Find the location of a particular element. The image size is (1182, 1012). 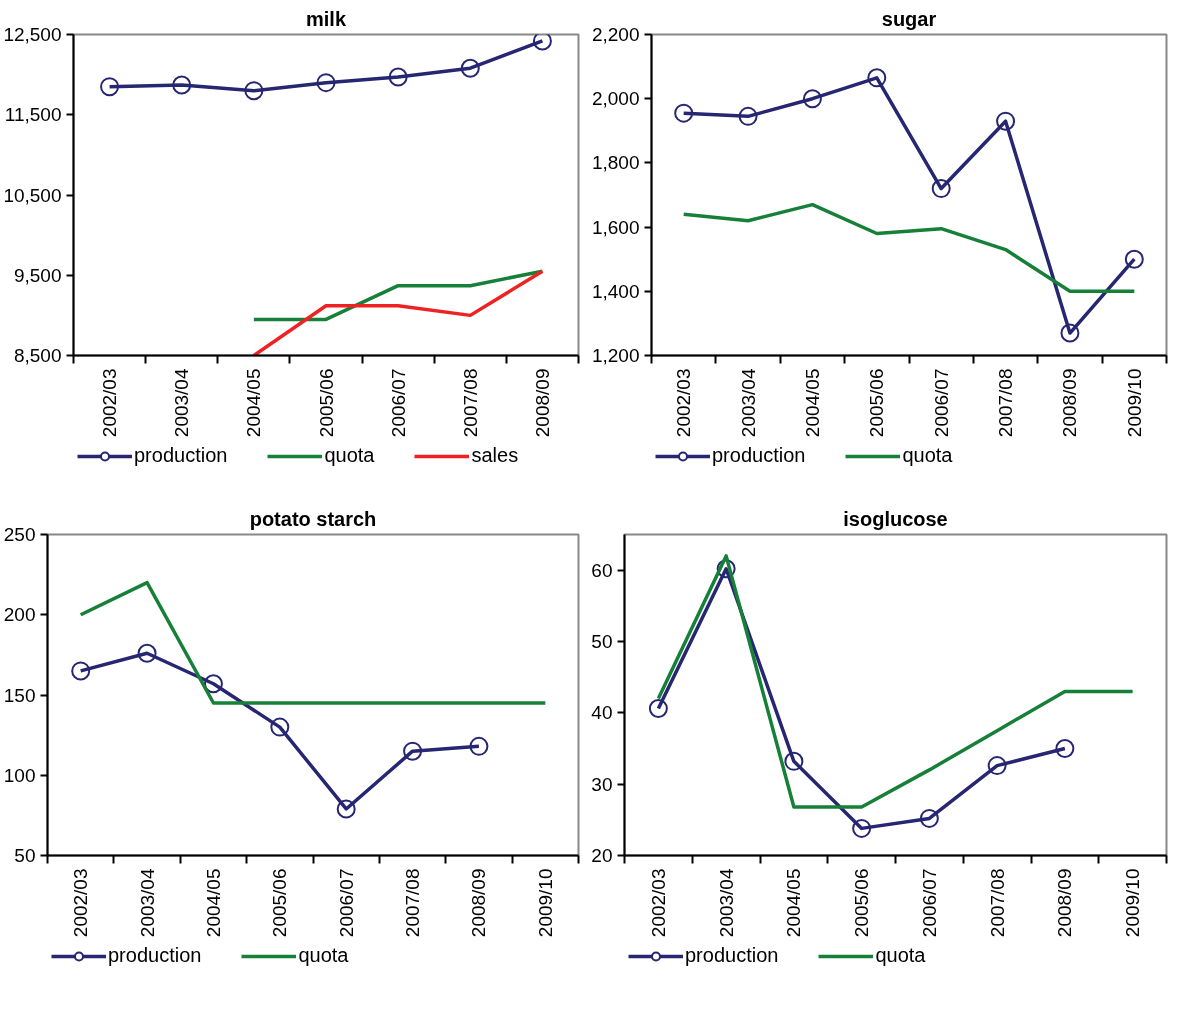

y-tick-label: 1,800 is located at coordinates (615, 163).